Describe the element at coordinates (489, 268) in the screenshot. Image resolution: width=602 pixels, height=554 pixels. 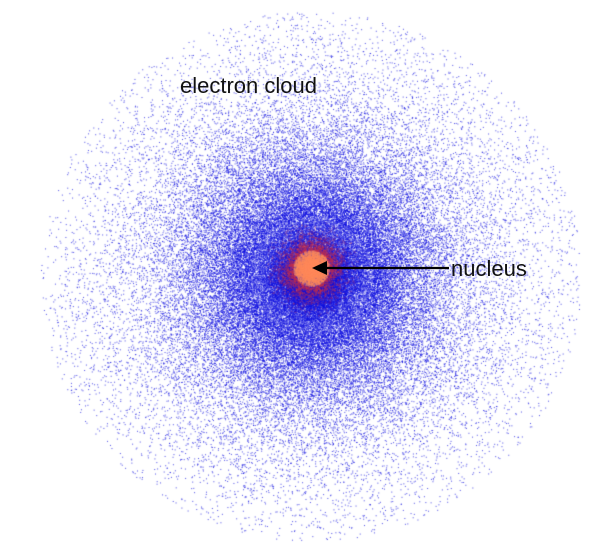
I see `nucleus-label: nucleus` at that location.